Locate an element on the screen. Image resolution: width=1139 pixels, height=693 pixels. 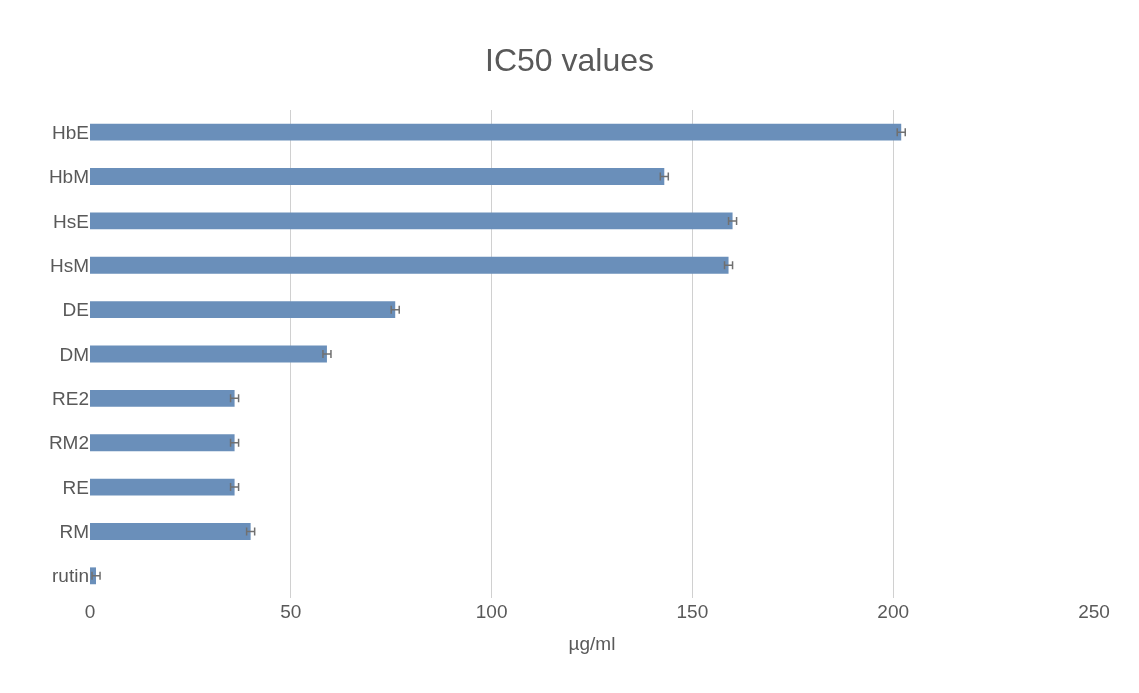
y-tick-label: HbM is located at coordinates (68, 177).